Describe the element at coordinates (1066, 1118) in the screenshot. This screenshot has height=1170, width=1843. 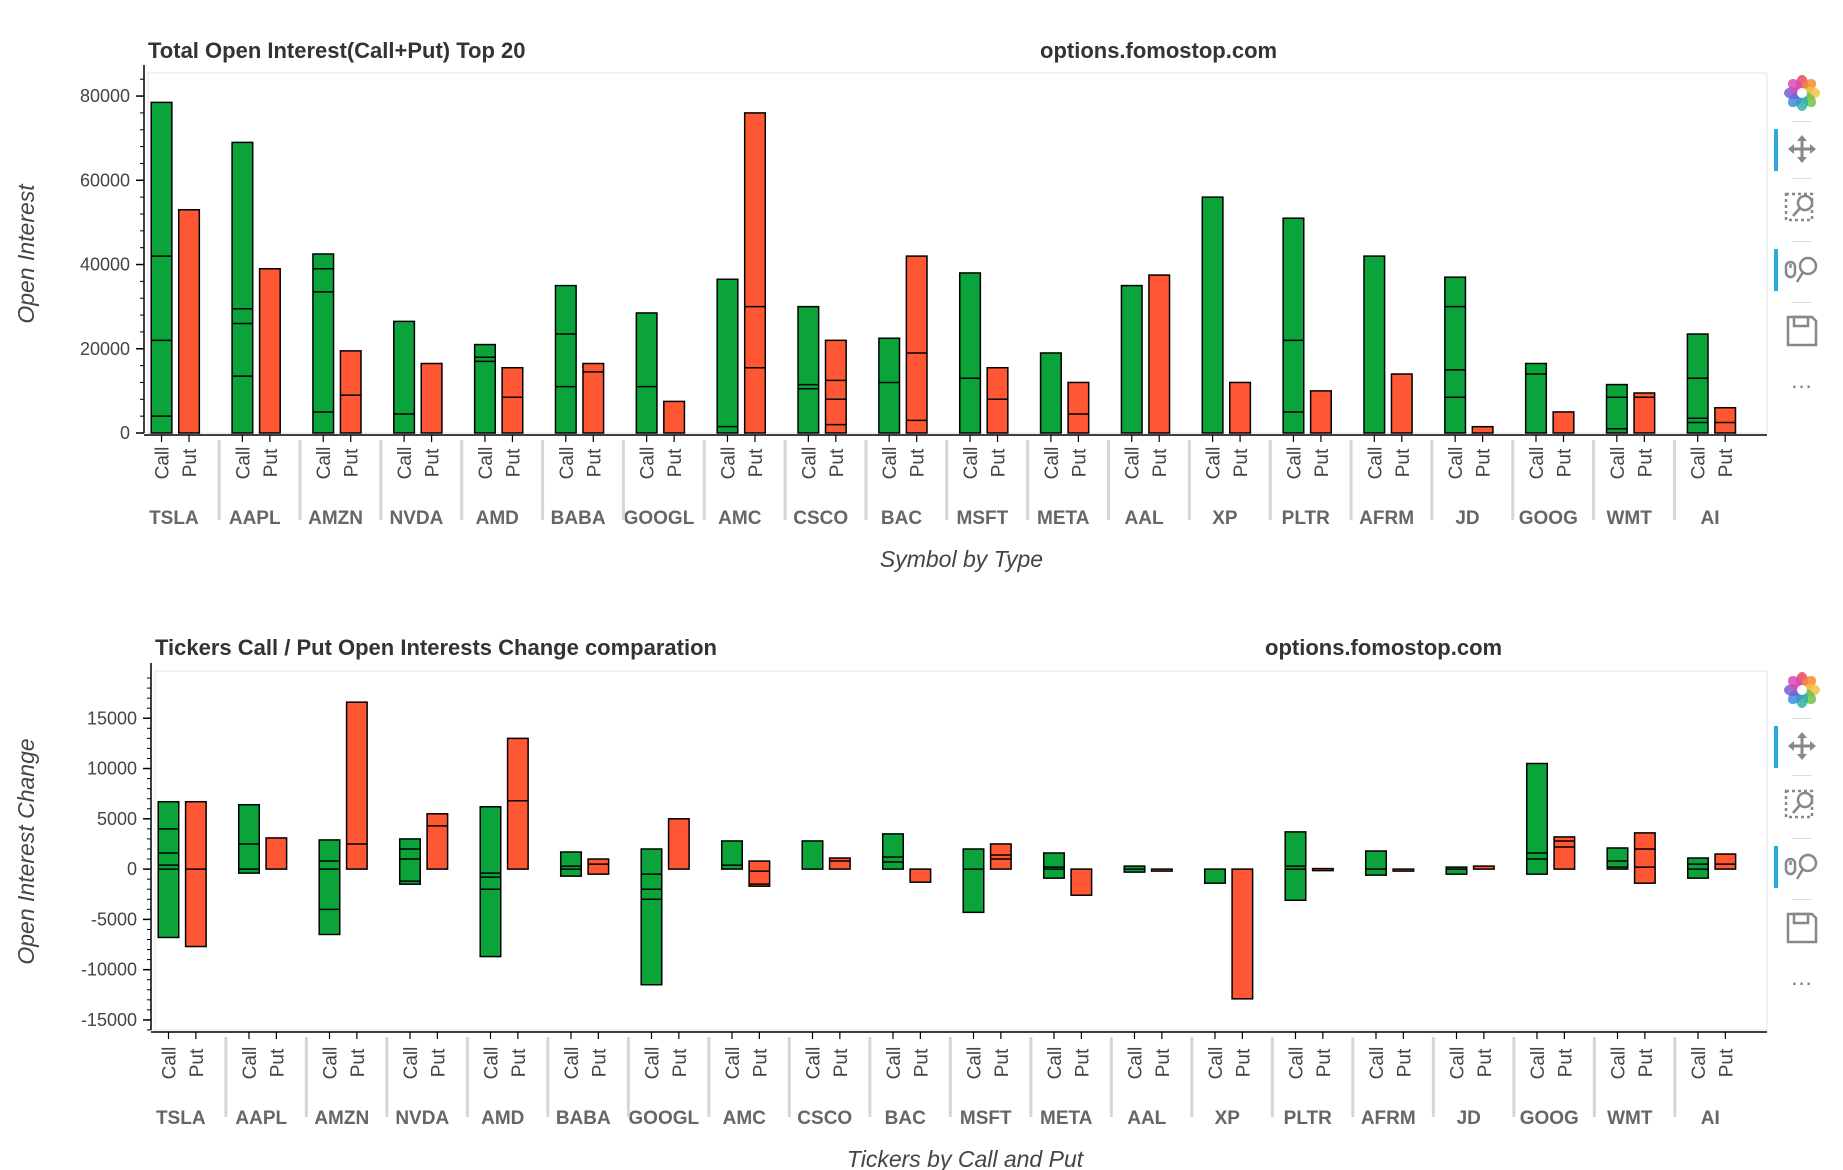
I see `symbol-tick-label: META` at that location.